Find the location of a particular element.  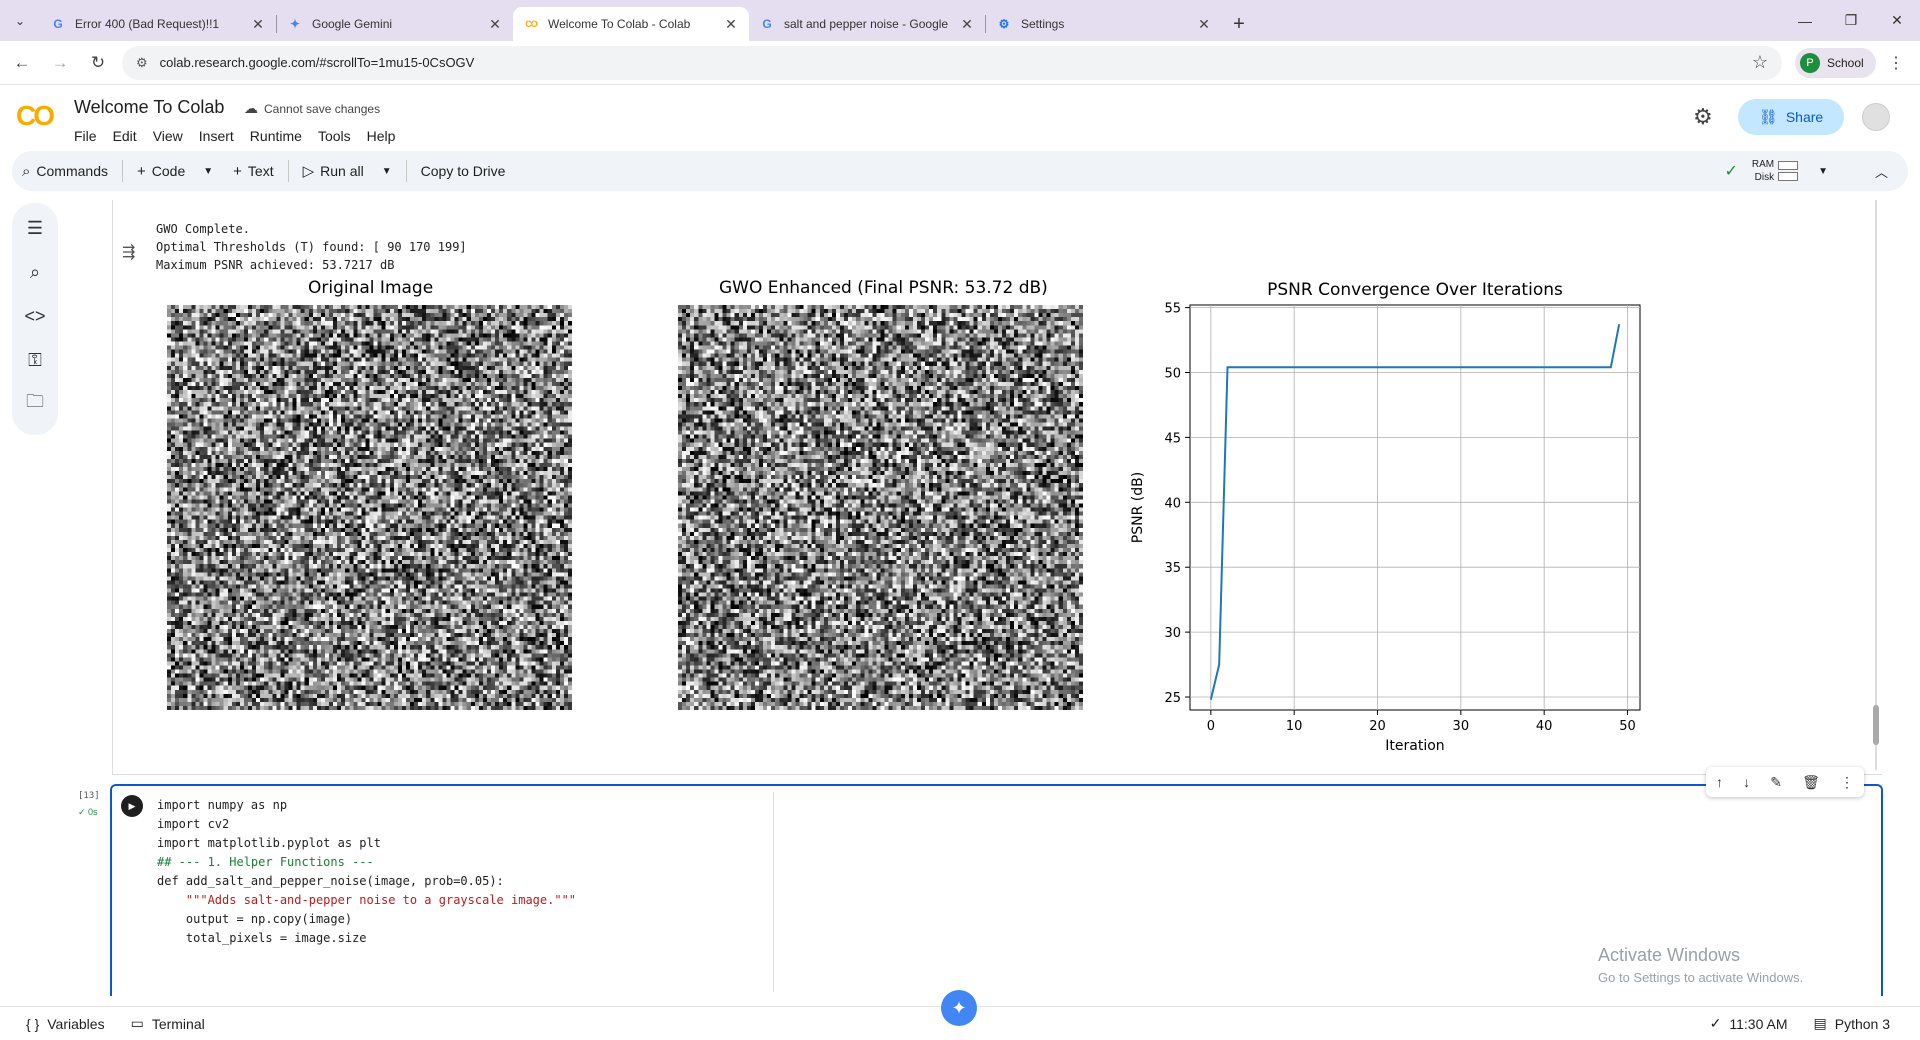

user-avatar is located at coordinates (1876, 117).